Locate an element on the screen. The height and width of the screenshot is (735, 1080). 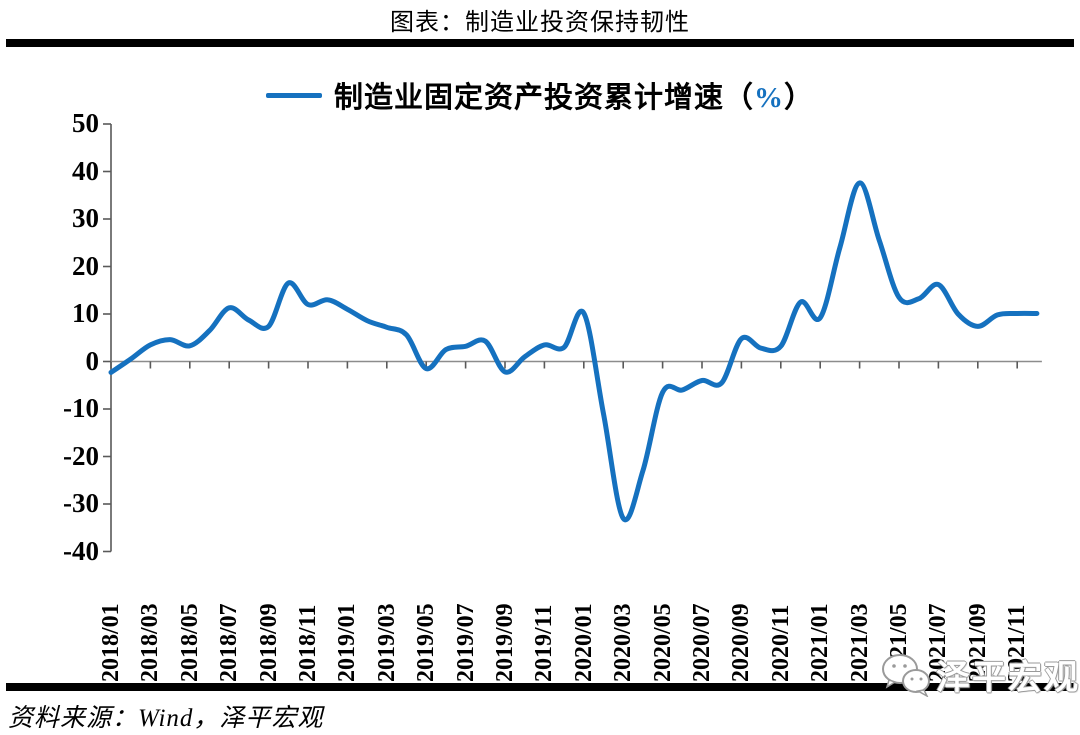
x-tick-label: 2019/01 is located at coordinates (347, 642).